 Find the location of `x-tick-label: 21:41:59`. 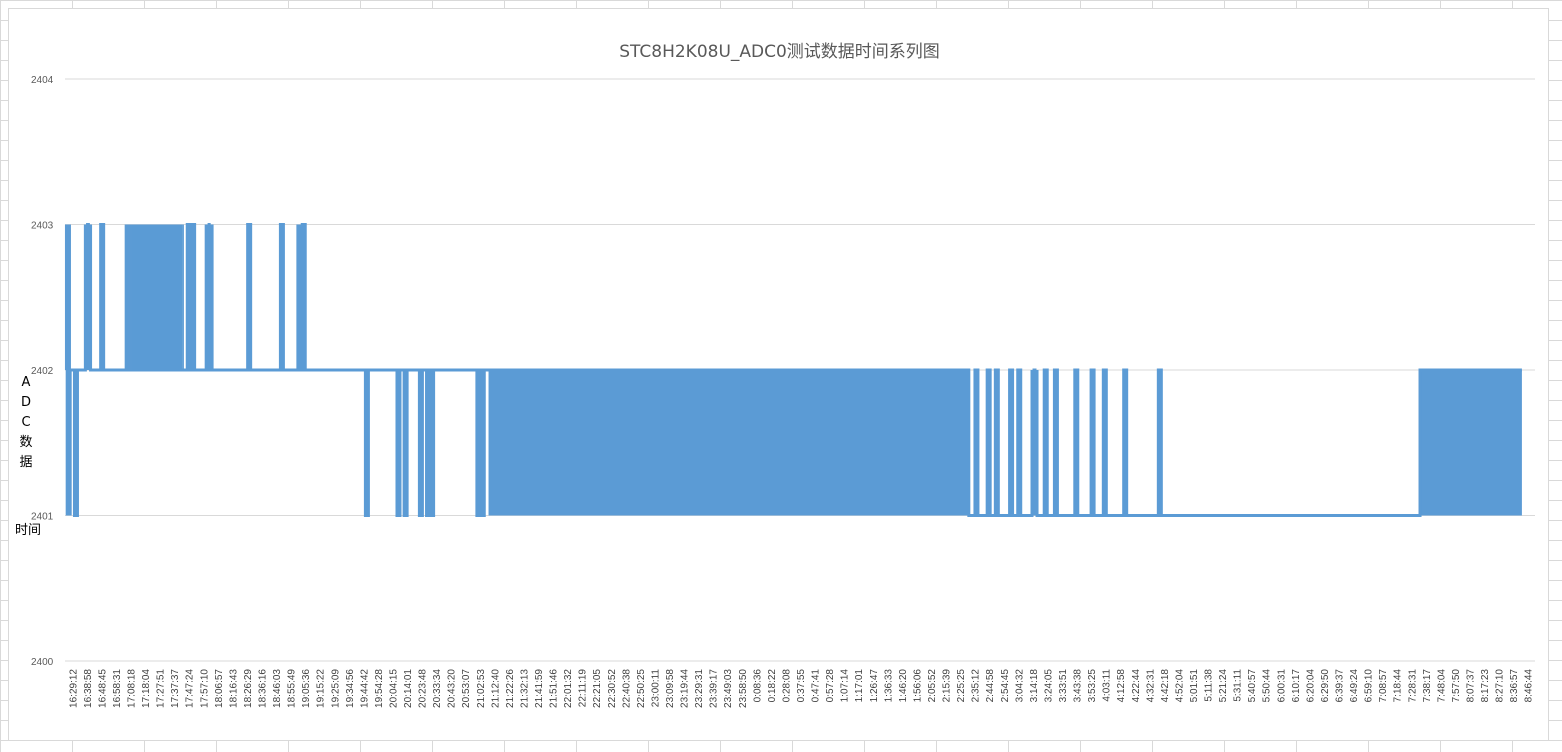

x-tick-label: 21:41:59 is located at coordinates (539, 688).